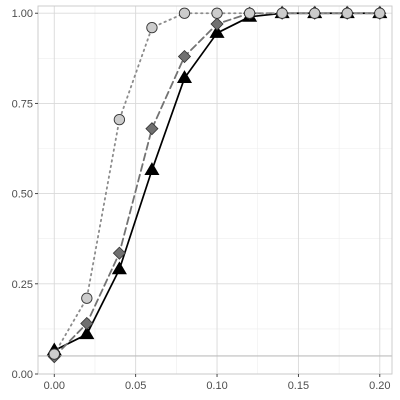  What do you see at coordinates (379, 386) in the screenshot?
I see `x-tick-label: 0.20` at bounding box center [379, 386].